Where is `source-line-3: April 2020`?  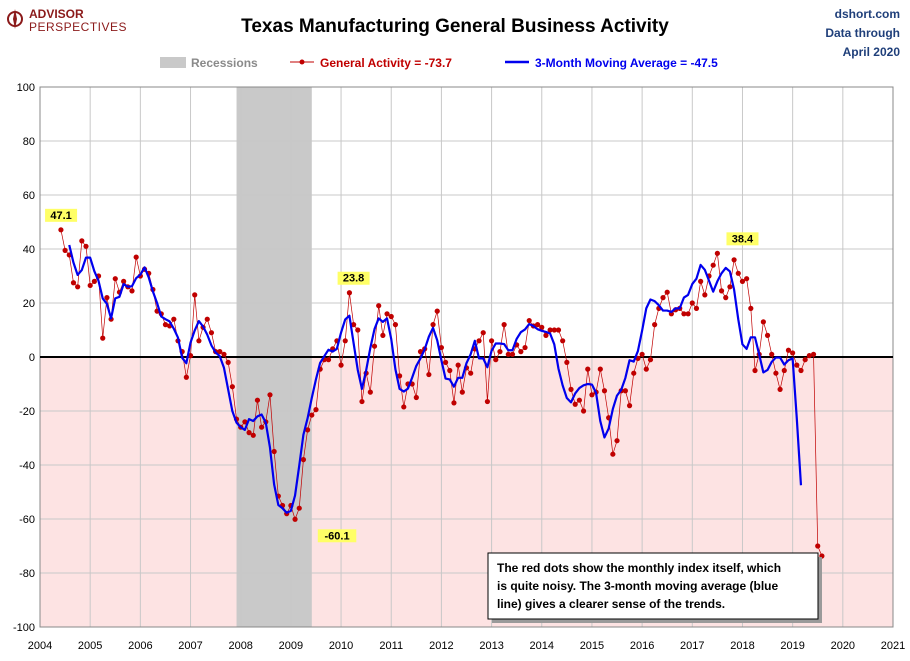
source-line-3: April 2020 is located at coordinates (872, 52).